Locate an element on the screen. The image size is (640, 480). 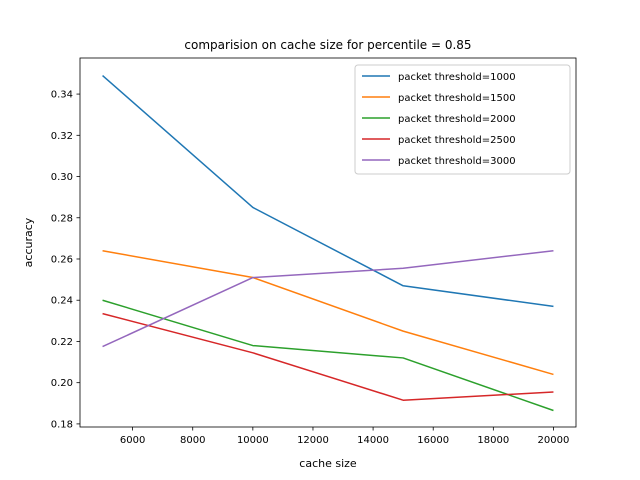
y-tick-label: 0.26 is located at coordinates (62, 259).